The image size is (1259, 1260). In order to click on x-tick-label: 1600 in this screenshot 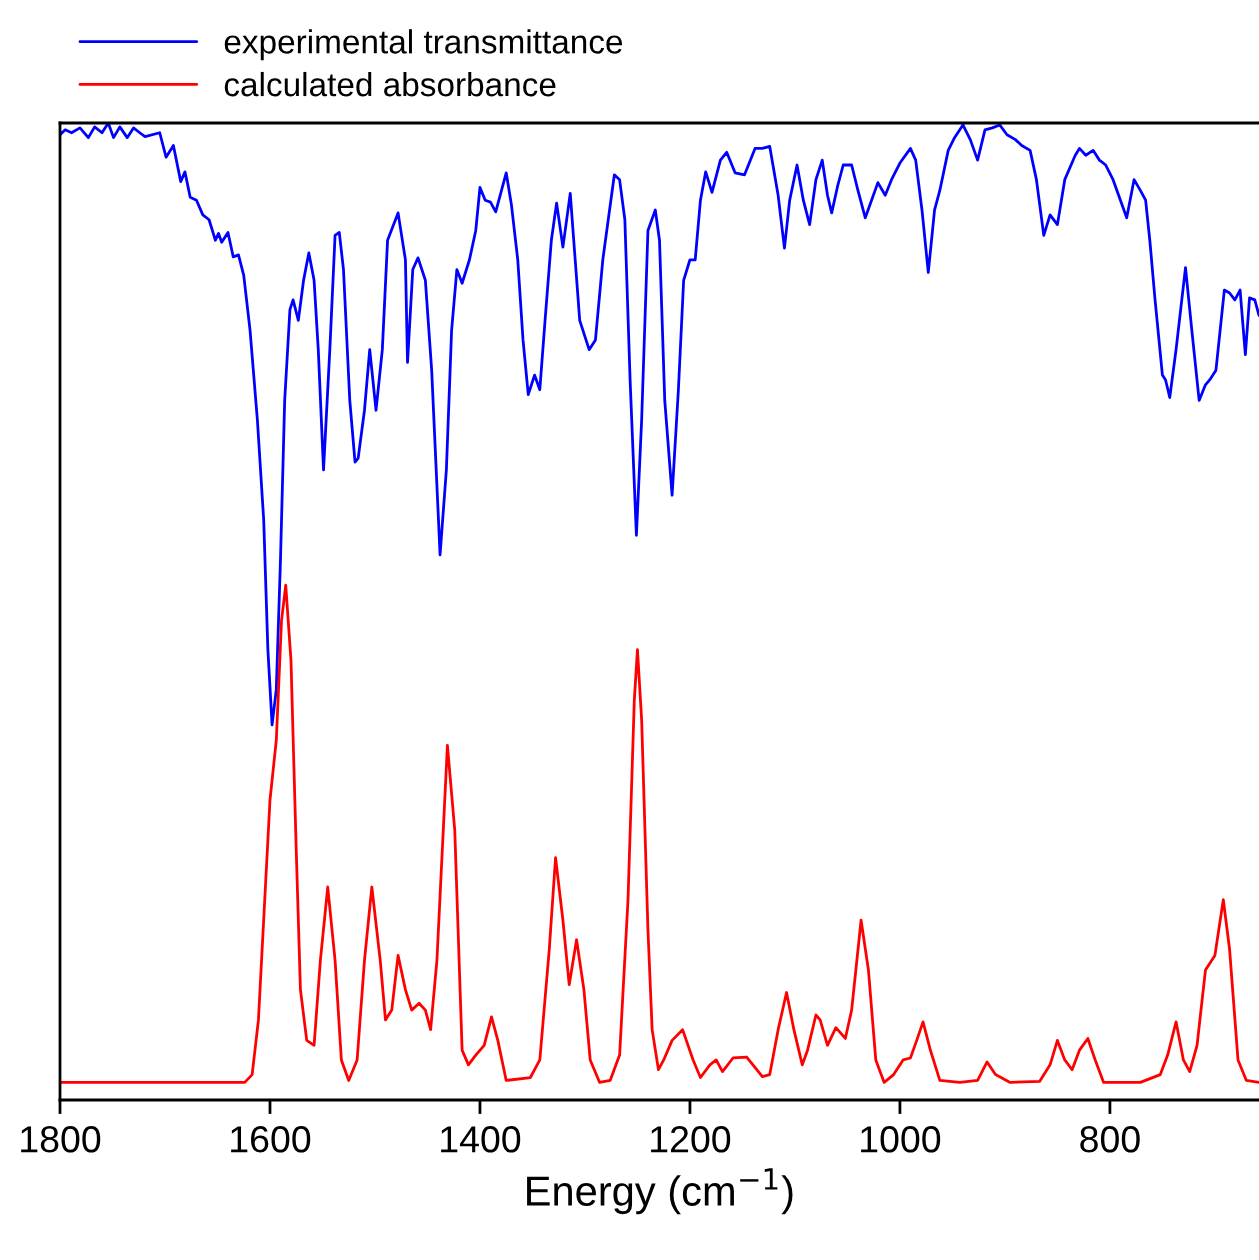, I will do `click(271, 1139)`.